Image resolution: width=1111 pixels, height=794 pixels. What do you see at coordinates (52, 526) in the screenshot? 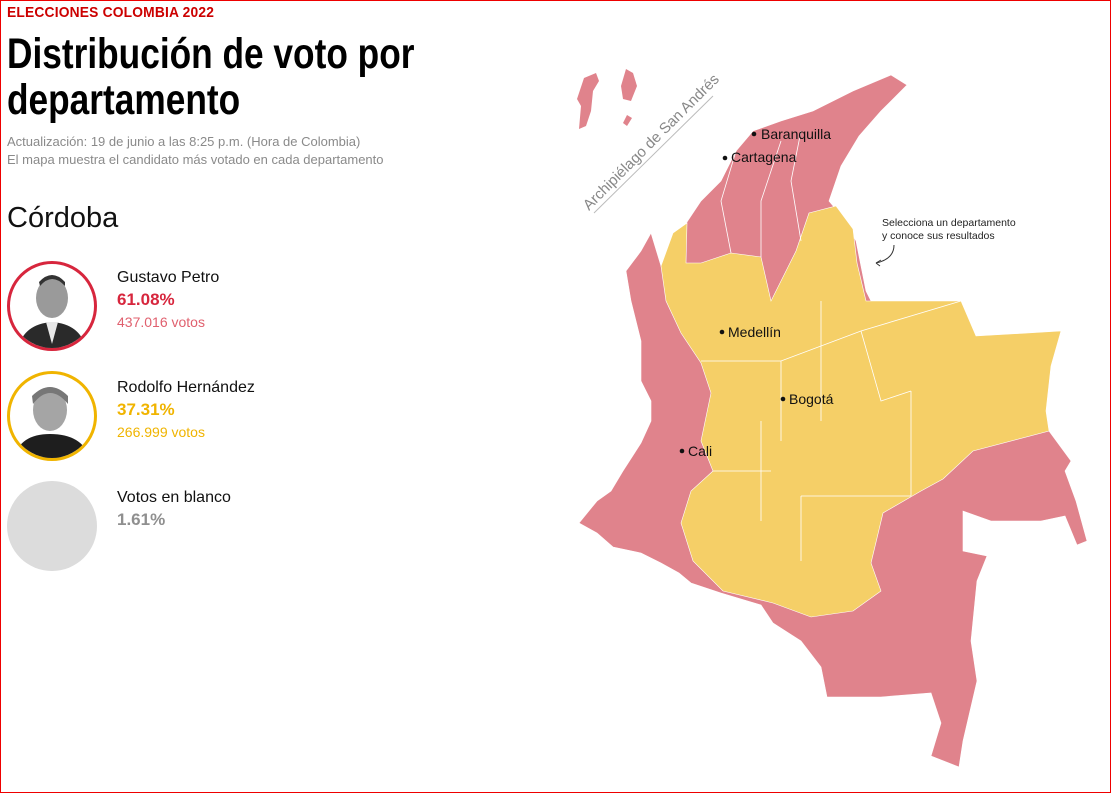
I see `blank-circle` at bounding box center [52, 526].